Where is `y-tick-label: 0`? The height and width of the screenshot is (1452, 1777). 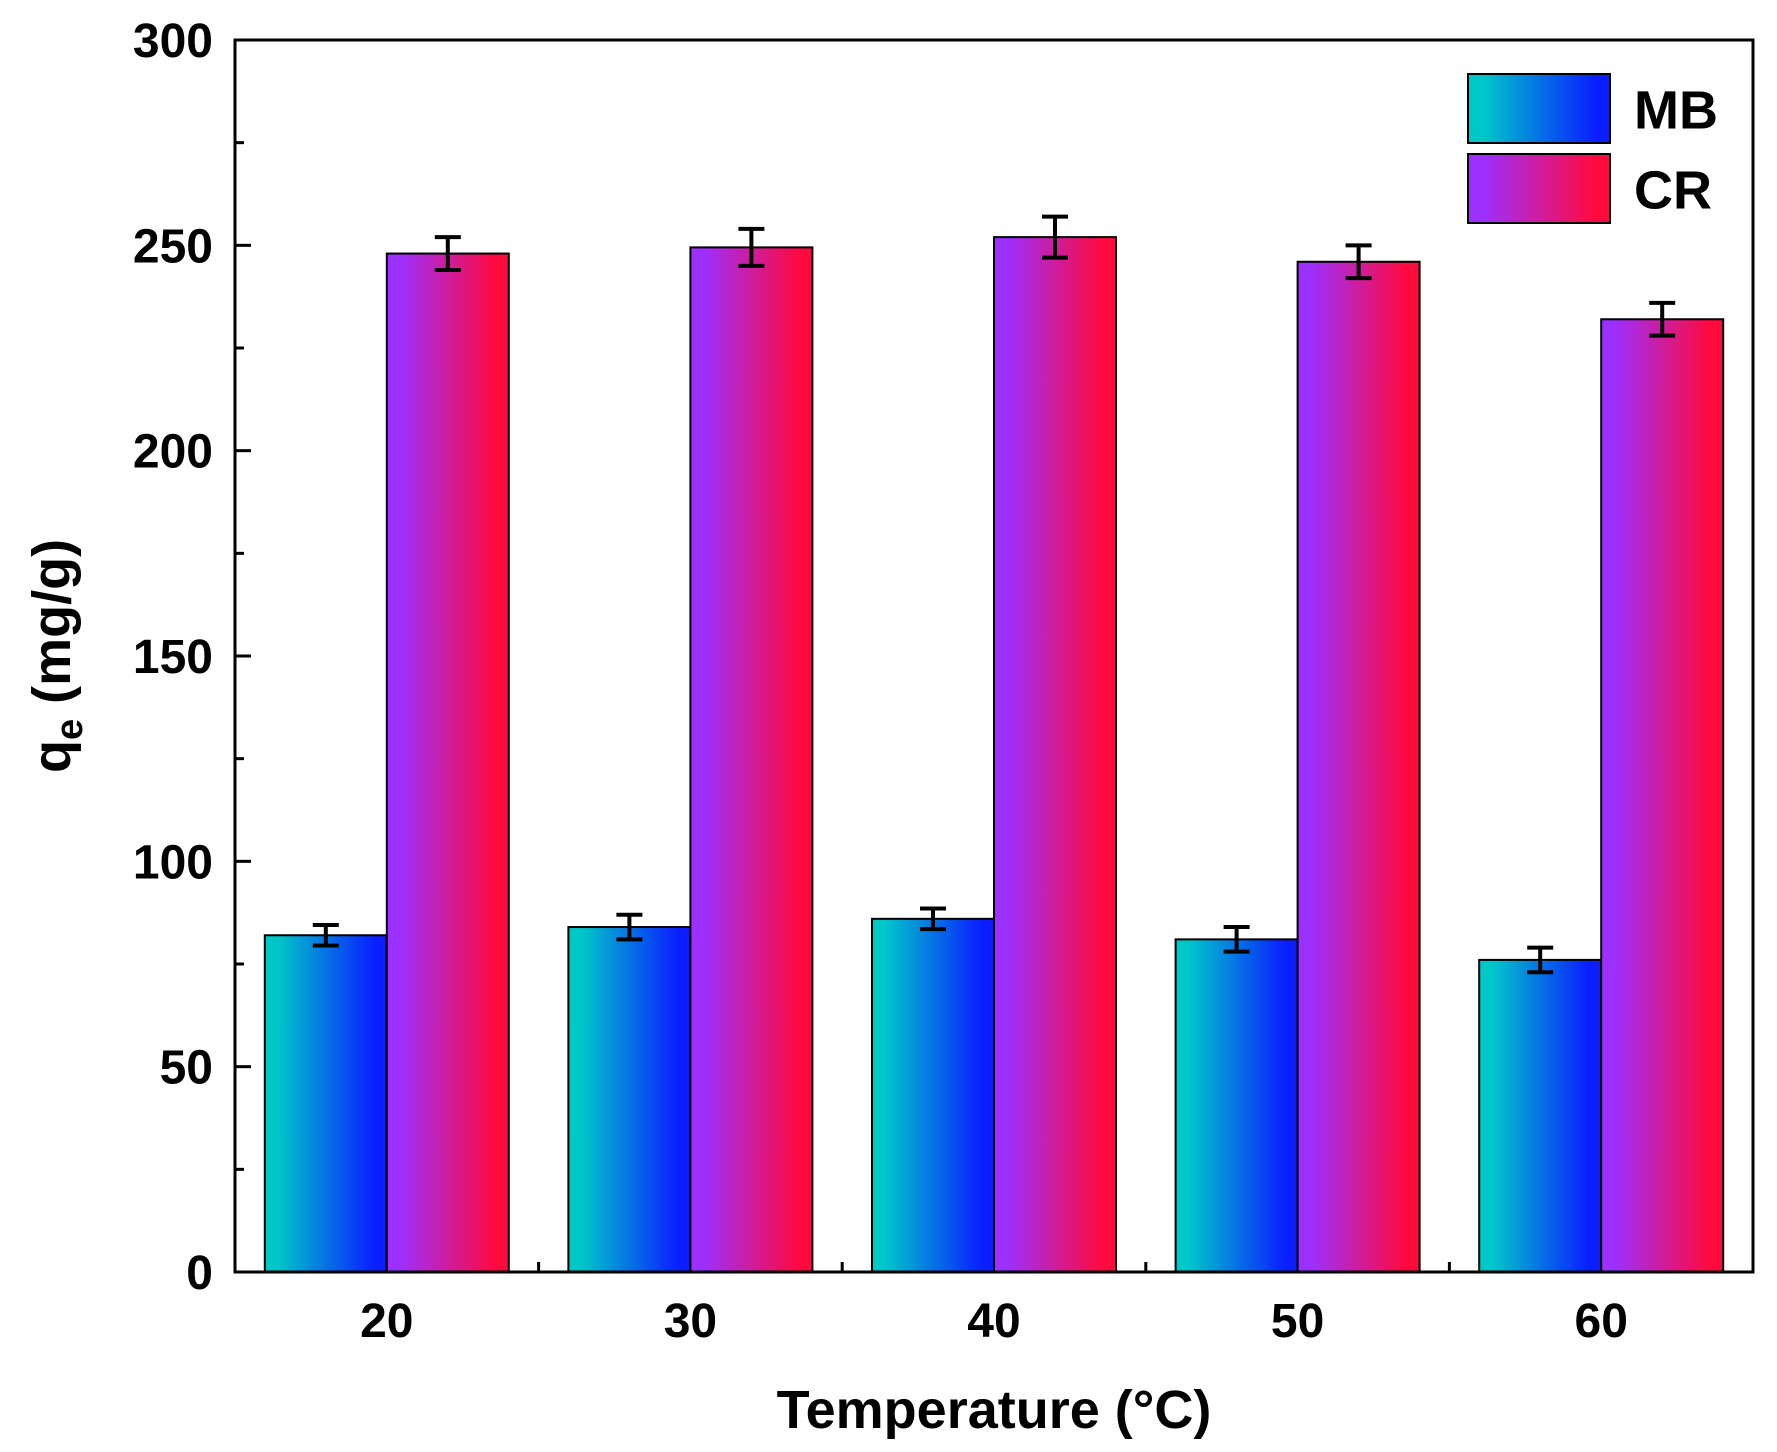 y-tick-label: 0 is located at coordinates (199, 1273).